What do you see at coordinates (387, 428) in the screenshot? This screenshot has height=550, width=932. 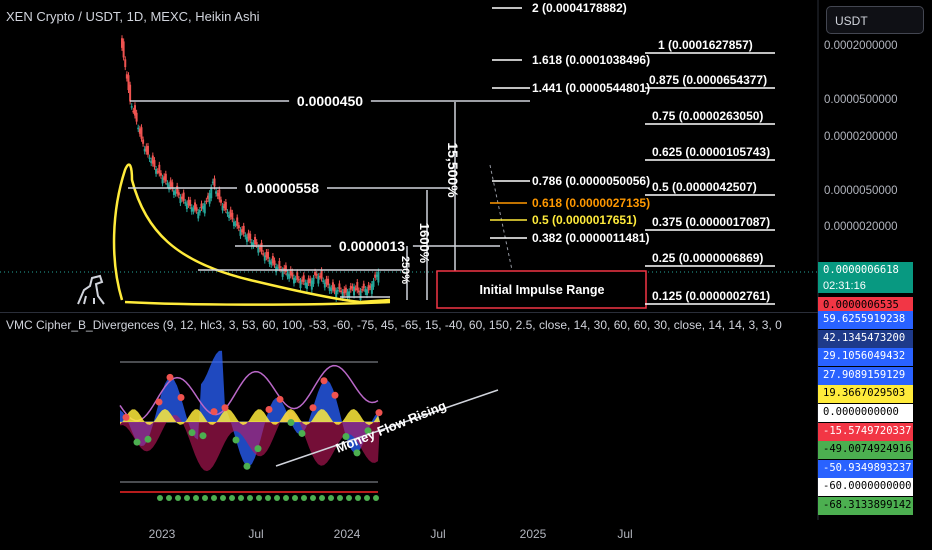 I see `money-flow-arrow` at bounding box center [387, 428].